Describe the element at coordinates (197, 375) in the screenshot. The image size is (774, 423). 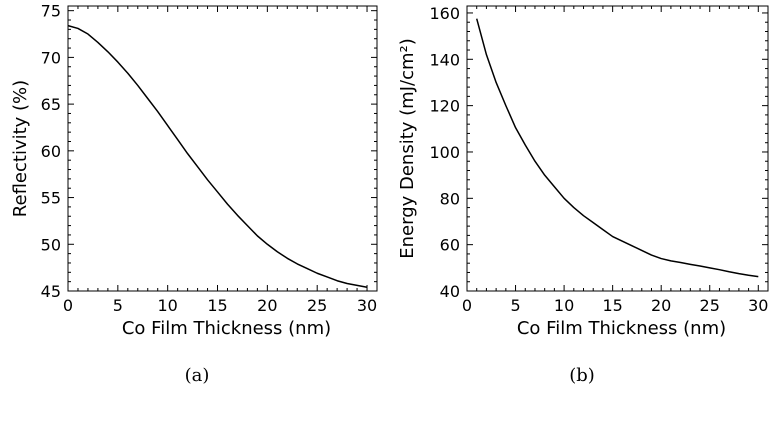
I see `panel-caption: (a)` at that location.